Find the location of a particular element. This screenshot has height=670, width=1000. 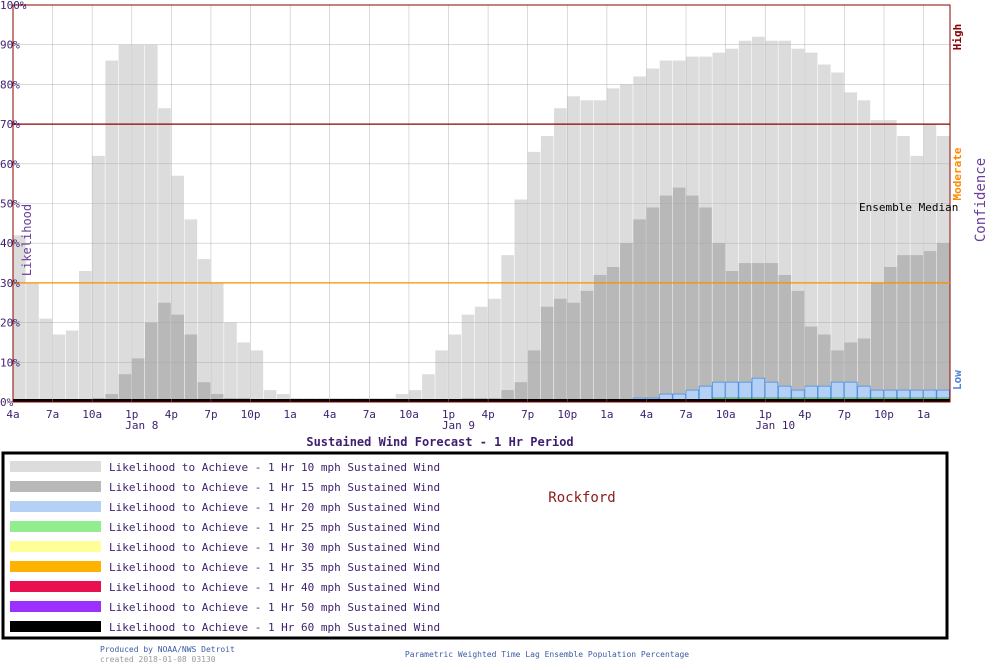

bar-s2-h51 is located at coordinates (692, 298).